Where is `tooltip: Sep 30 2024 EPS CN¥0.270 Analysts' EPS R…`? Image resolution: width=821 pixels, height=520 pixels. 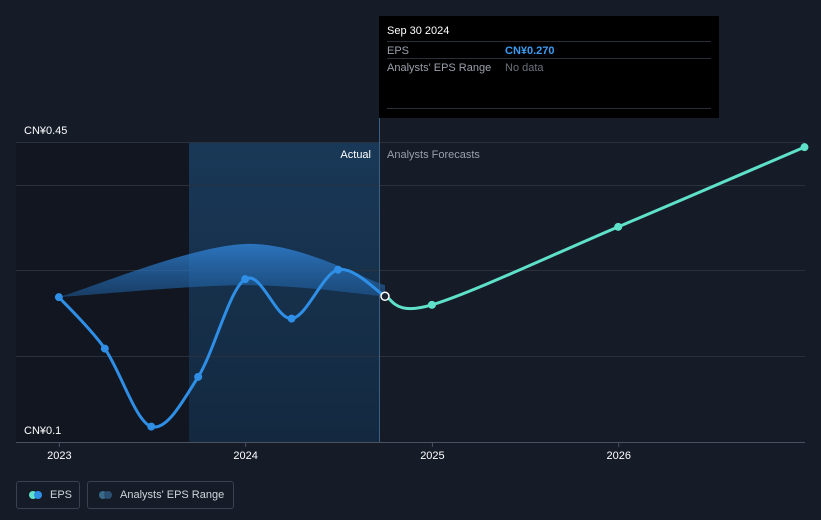
tooltip: Sep 30 2024 EPS CN¥0.270 Analysts' EPS R… is located at coordinates (549, 67).